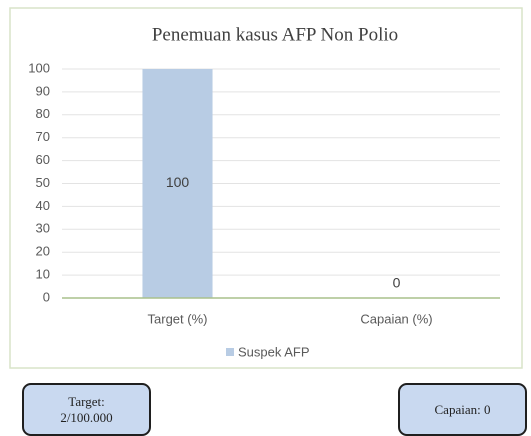  Describe the element at coordinates (43, 274) in the screenshot. I see `y-tick-label: 10` at that location.